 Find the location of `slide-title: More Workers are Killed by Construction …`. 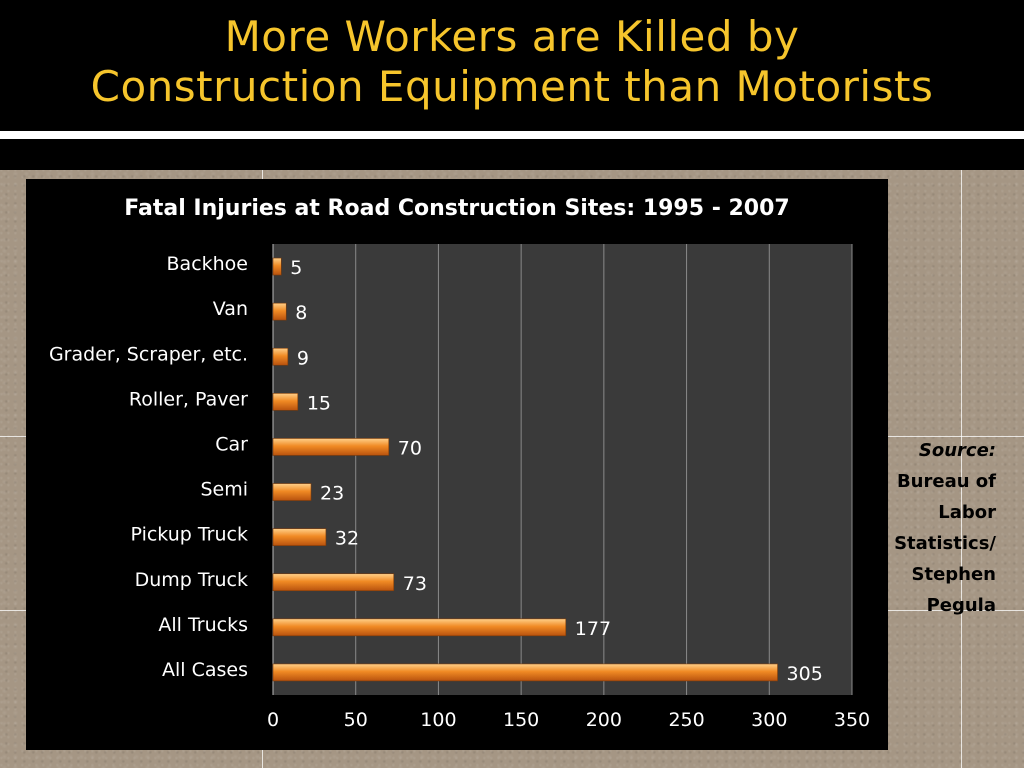

slide-title: More Workers are Killed by Construction … is located at coordinates (512, 62).